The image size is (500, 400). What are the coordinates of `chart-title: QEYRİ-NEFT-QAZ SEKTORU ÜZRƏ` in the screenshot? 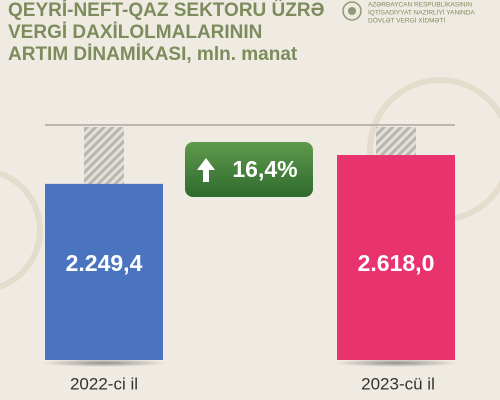 It's located at (166, 10).